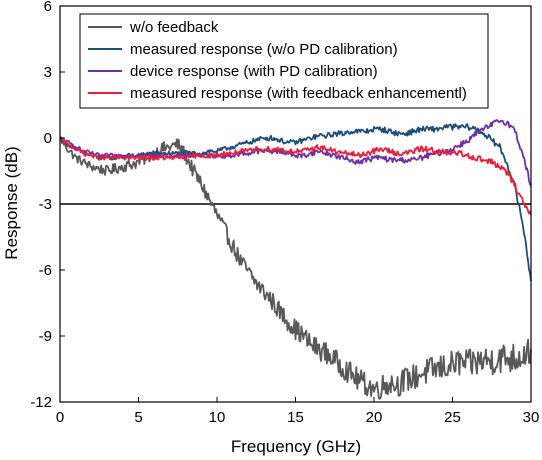  I want to click on legend-entry: measured response (w/o PD calibration), so click(264, 49).